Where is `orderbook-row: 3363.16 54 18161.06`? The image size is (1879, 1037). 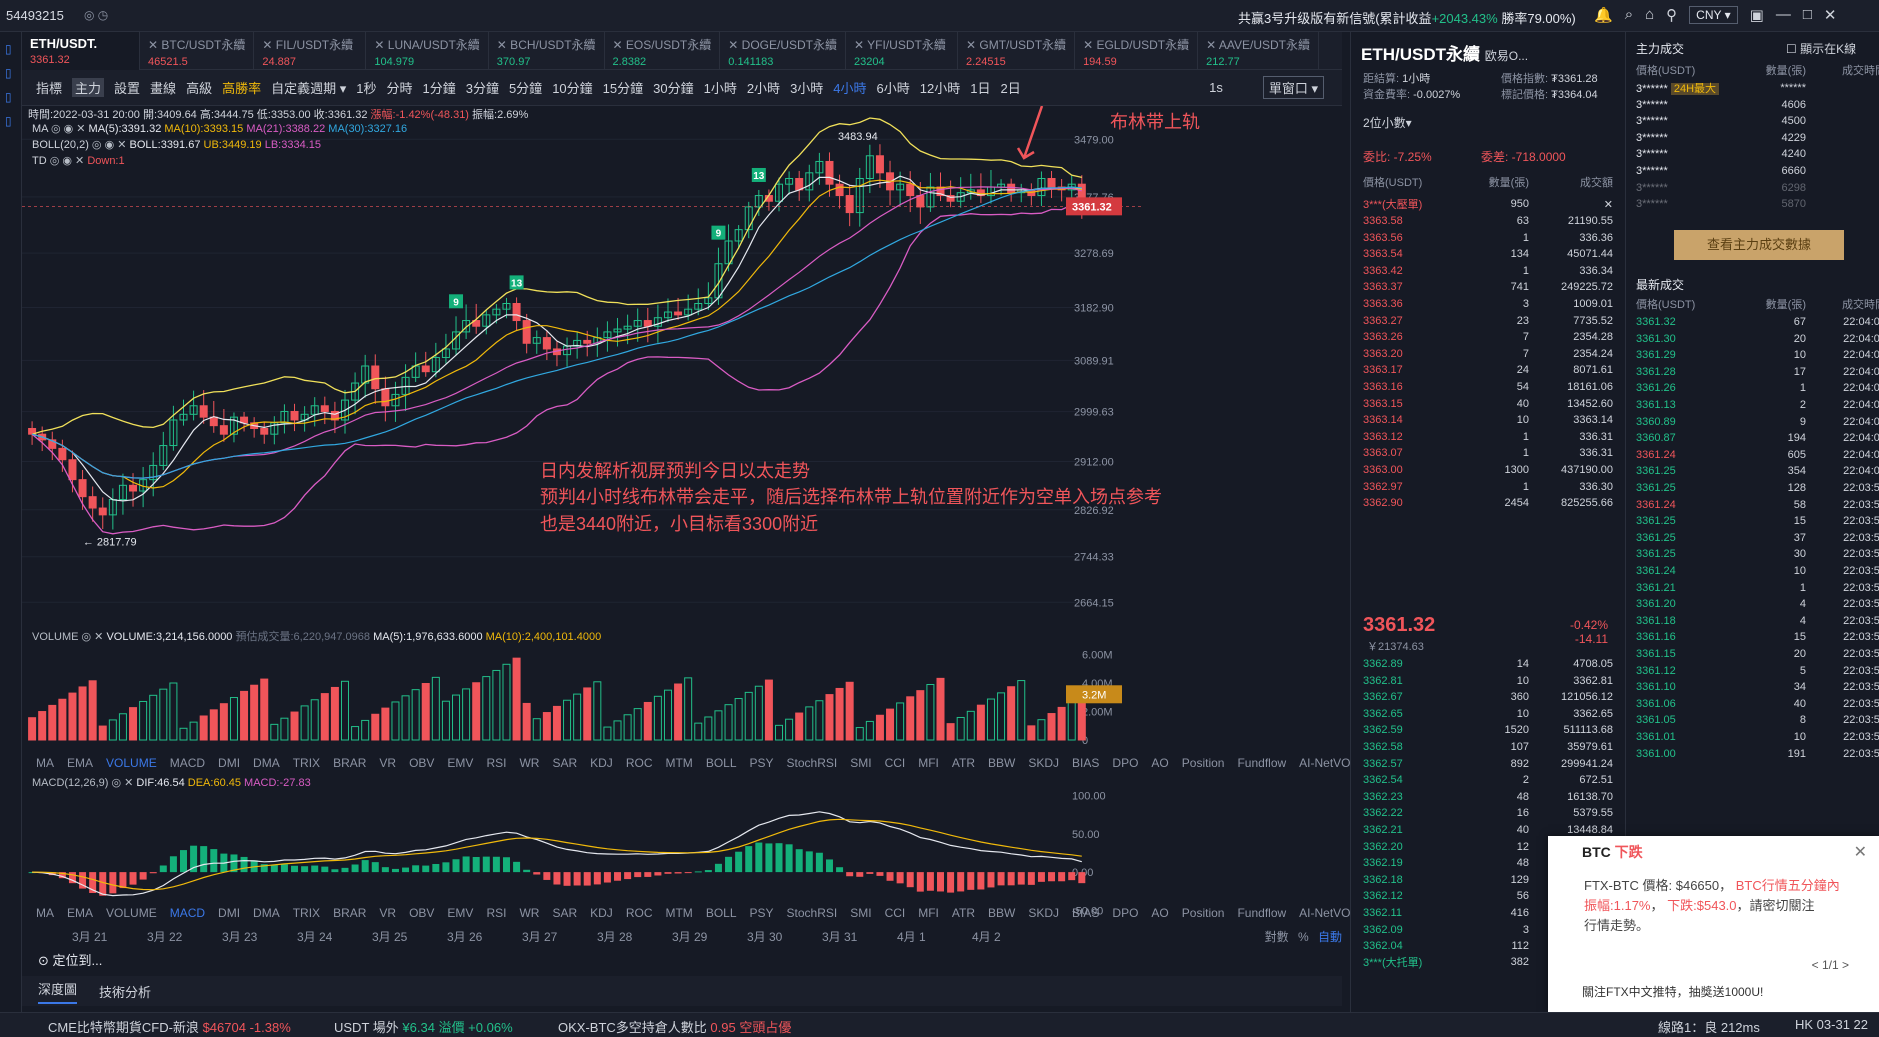 orderbook-row: 3363.16 54 18161.06 is located at coordinates (1488, 387).